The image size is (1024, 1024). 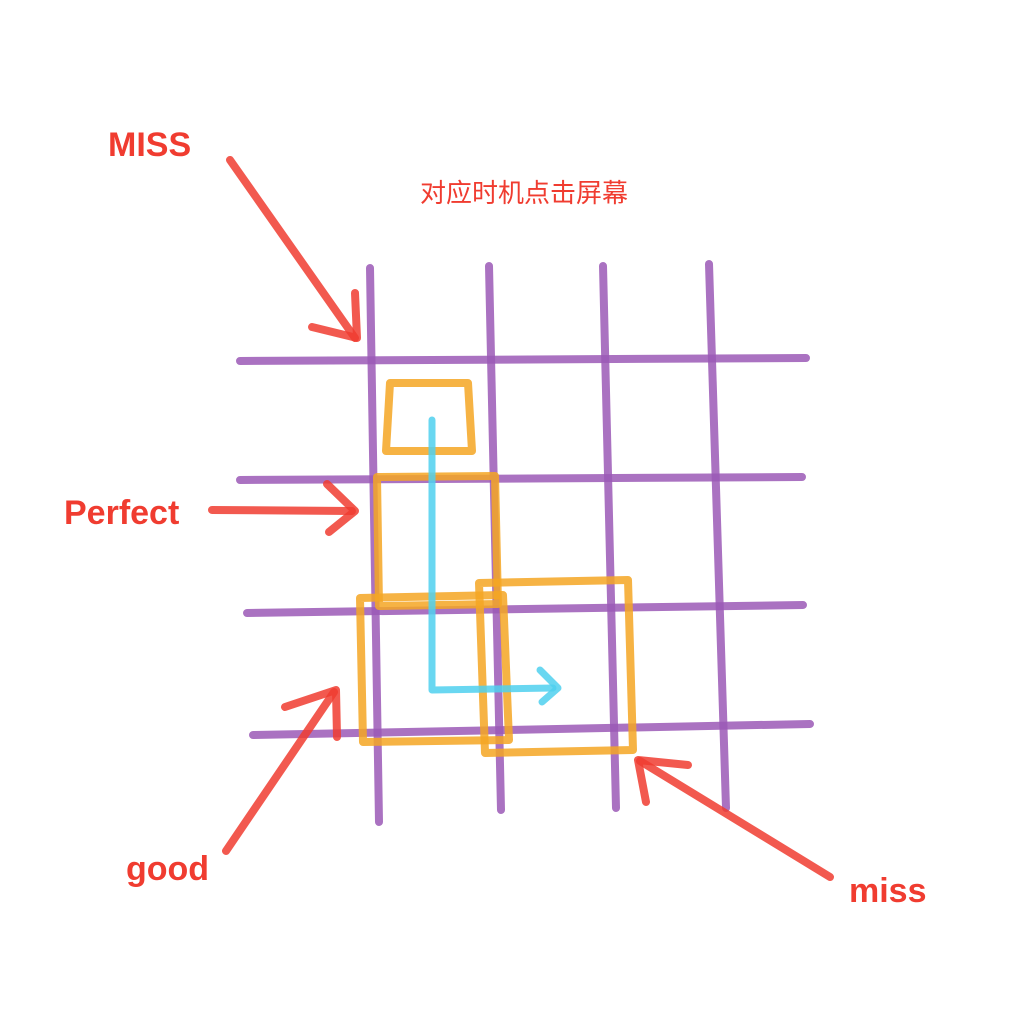 What do you see at coordinates (149, 145) in the screenshot?
I see `label-miss-top: MISS` at bounding box center [149, 145].